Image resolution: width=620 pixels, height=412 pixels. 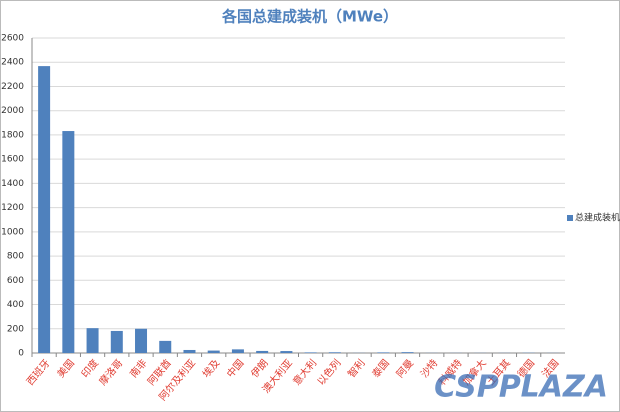 I want to click on y-tick-label: 2400, so click(x=12, y=63).